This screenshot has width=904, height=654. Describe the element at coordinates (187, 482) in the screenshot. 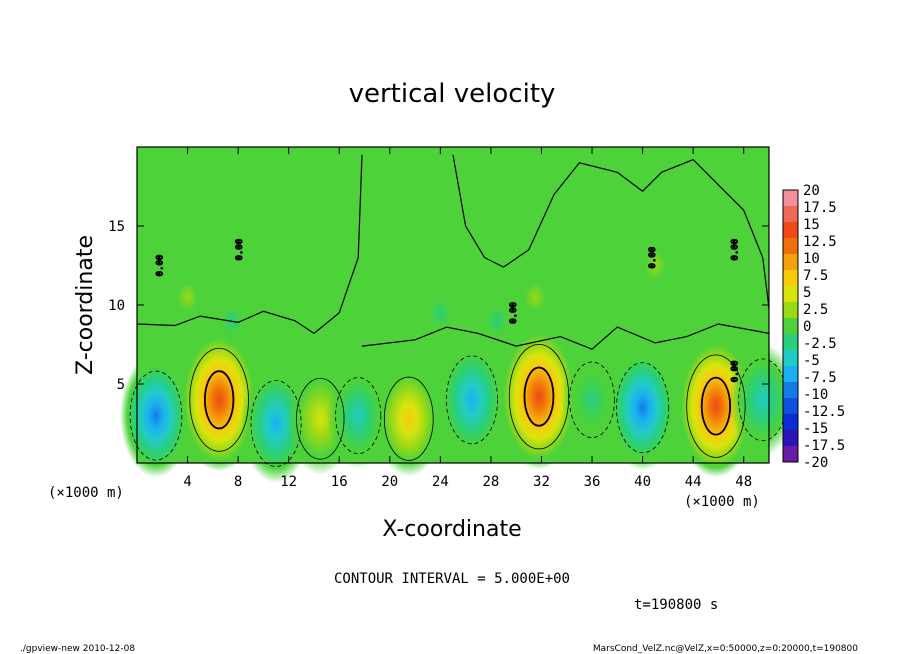

I see `x-tick-label: 4` at that location.